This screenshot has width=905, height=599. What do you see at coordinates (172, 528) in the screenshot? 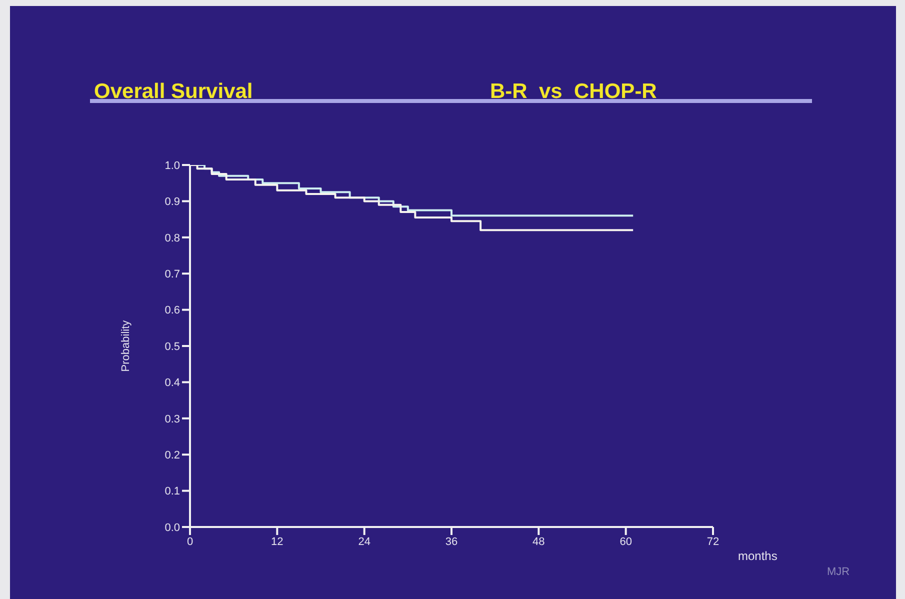
I see `y-tick-label: 0.0` at bounding box center [172, 528].